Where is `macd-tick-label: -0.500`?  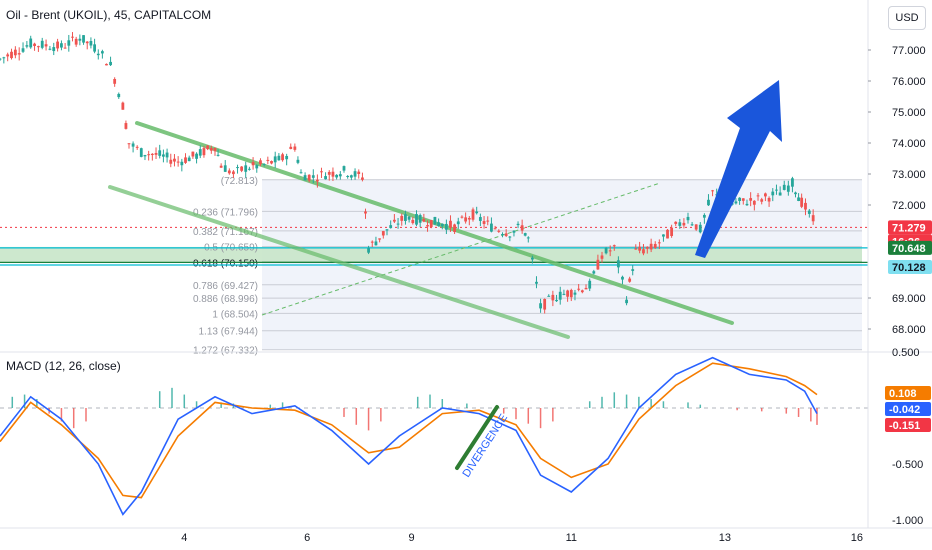
macd-tick-label: -0.500 is located at coordinates (907, 465).